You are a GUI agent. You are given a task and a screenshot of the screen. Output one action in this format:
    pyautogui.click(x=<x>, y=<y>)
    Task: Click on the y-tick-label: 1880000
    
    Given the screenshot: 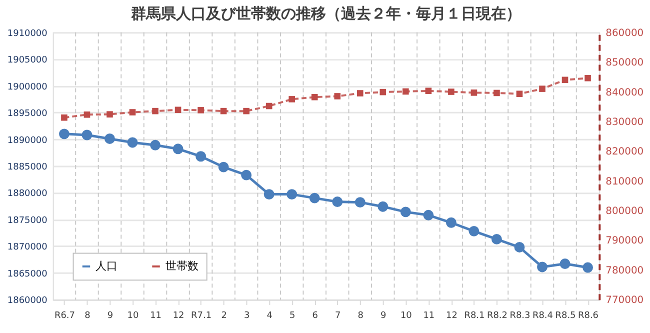 What is the action you would take?
    pyautogui.click(x=27, y=194)
    